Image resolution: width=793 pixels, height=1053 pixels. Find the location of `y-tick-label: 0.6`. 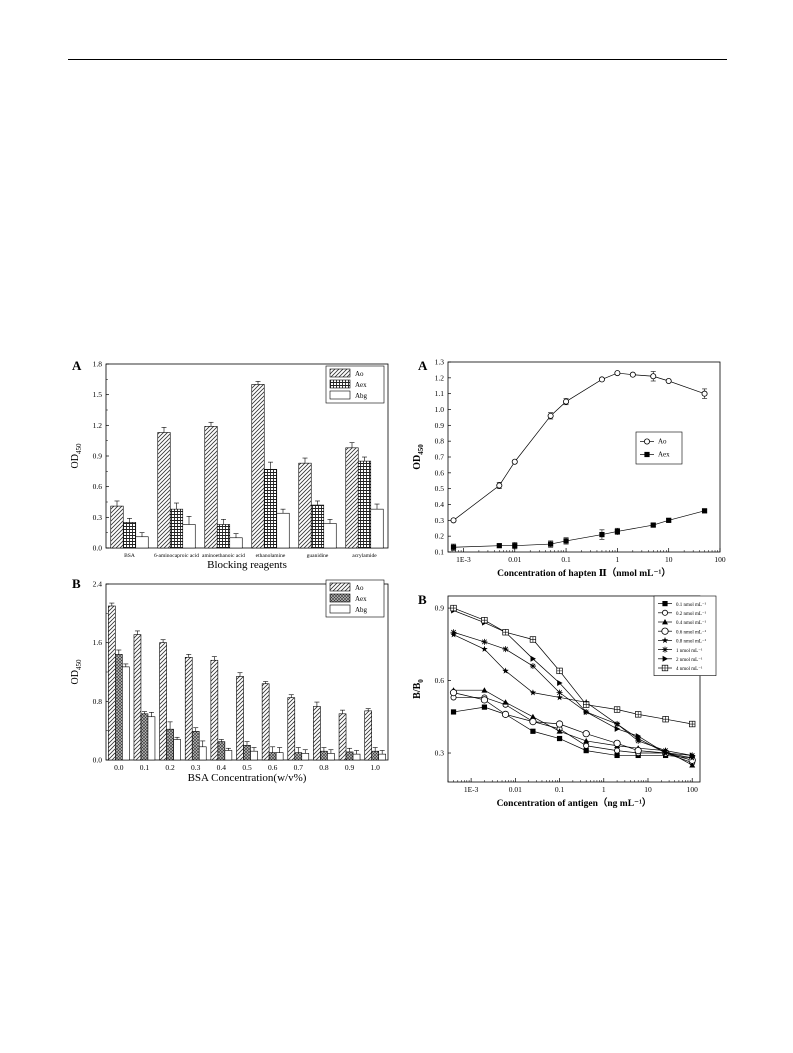

y-tick-label: 0.6 is located at coordinates (440, 472).